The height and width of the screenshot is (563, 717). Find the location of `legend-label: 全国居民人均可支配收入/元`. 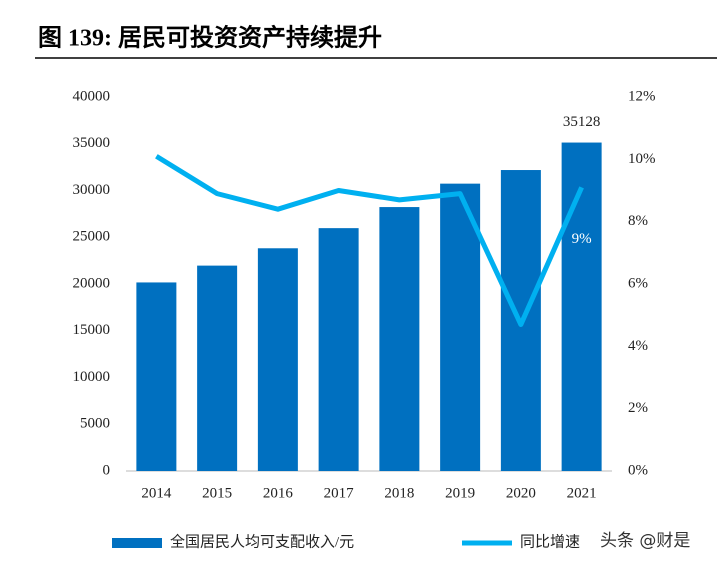

legend-label: 全国居民人均可支配收入/元 is located at coordinates (262, 541).